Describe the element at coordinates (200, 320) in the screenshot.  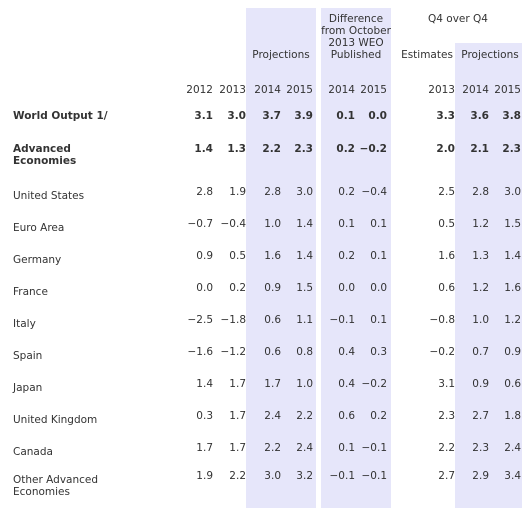
I see `cell-value: −2.5` at that location.